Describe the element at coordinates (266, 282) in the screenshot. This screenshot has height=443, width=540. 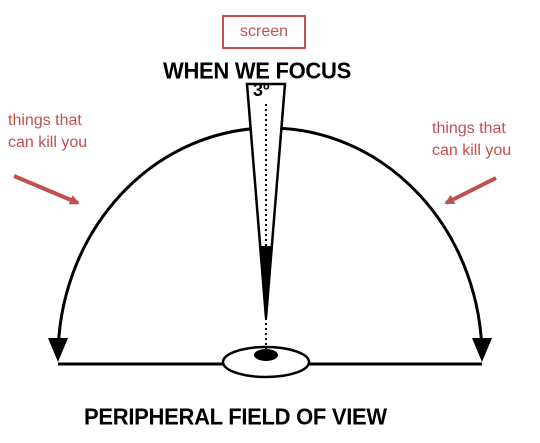
I see `focus-cone-tip` at that location.